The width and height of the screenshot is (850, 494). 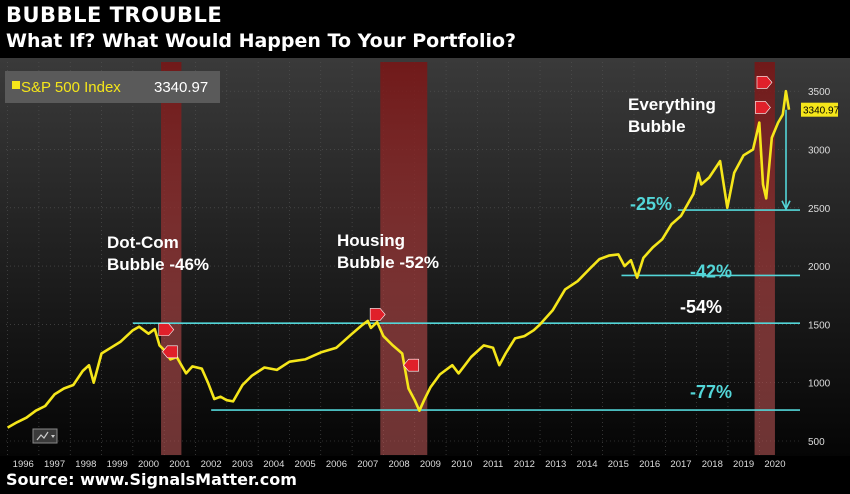 I want to click on support-label: -42%, so click(x=711, y=271).